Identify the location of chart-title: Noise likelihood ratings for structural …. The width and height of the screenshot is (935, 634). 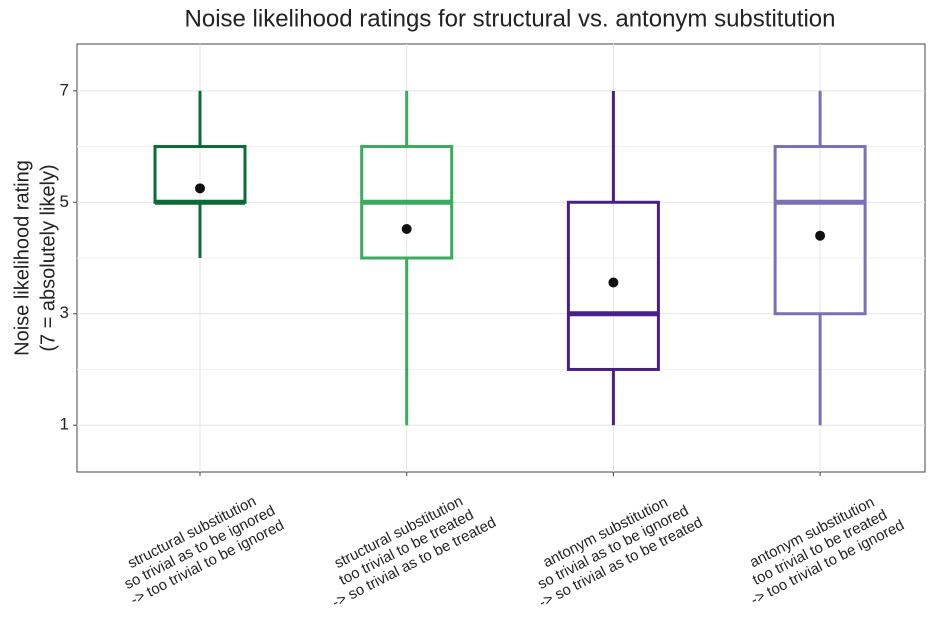
(510, 18).